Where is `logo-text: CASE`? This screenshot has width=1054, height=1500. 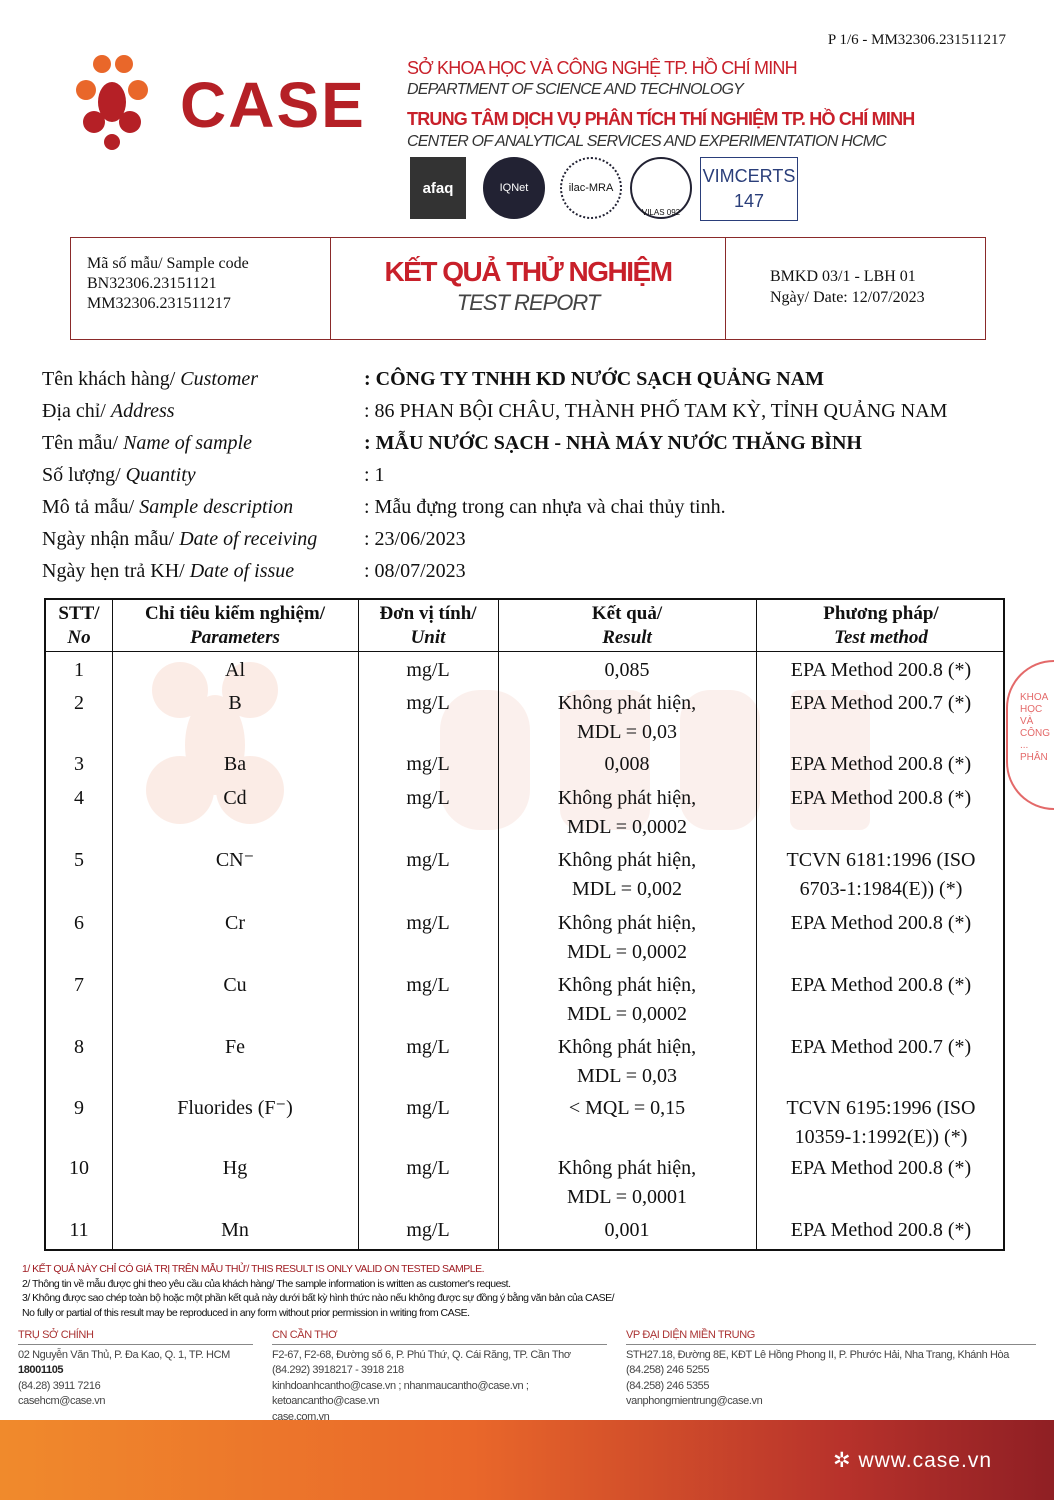 logo-text: CASE is located at coordinates (273, 105).